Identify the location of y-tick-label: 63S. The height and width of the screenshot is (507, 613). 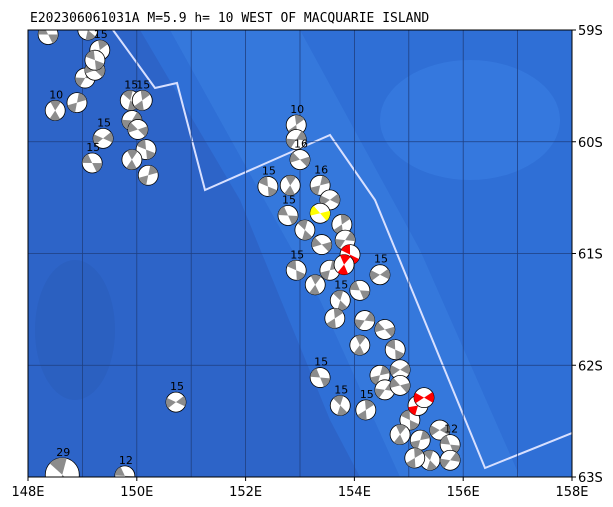
(590, 478).